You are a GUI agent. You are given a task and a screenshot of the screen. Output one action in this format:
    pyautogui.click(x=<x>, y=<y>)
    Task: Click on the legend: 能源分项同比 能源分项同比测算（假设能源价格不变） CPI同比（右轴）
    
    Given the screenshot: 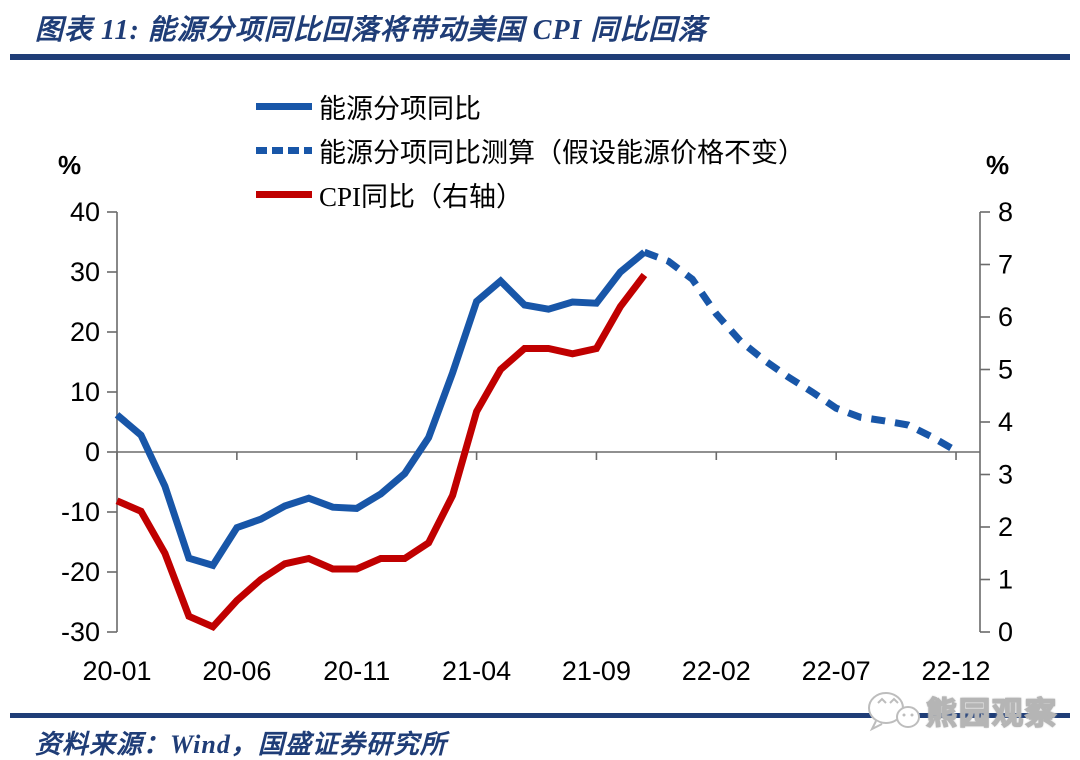 What is the action you would take?
    pyautogui.click(x=530, y=150)
    